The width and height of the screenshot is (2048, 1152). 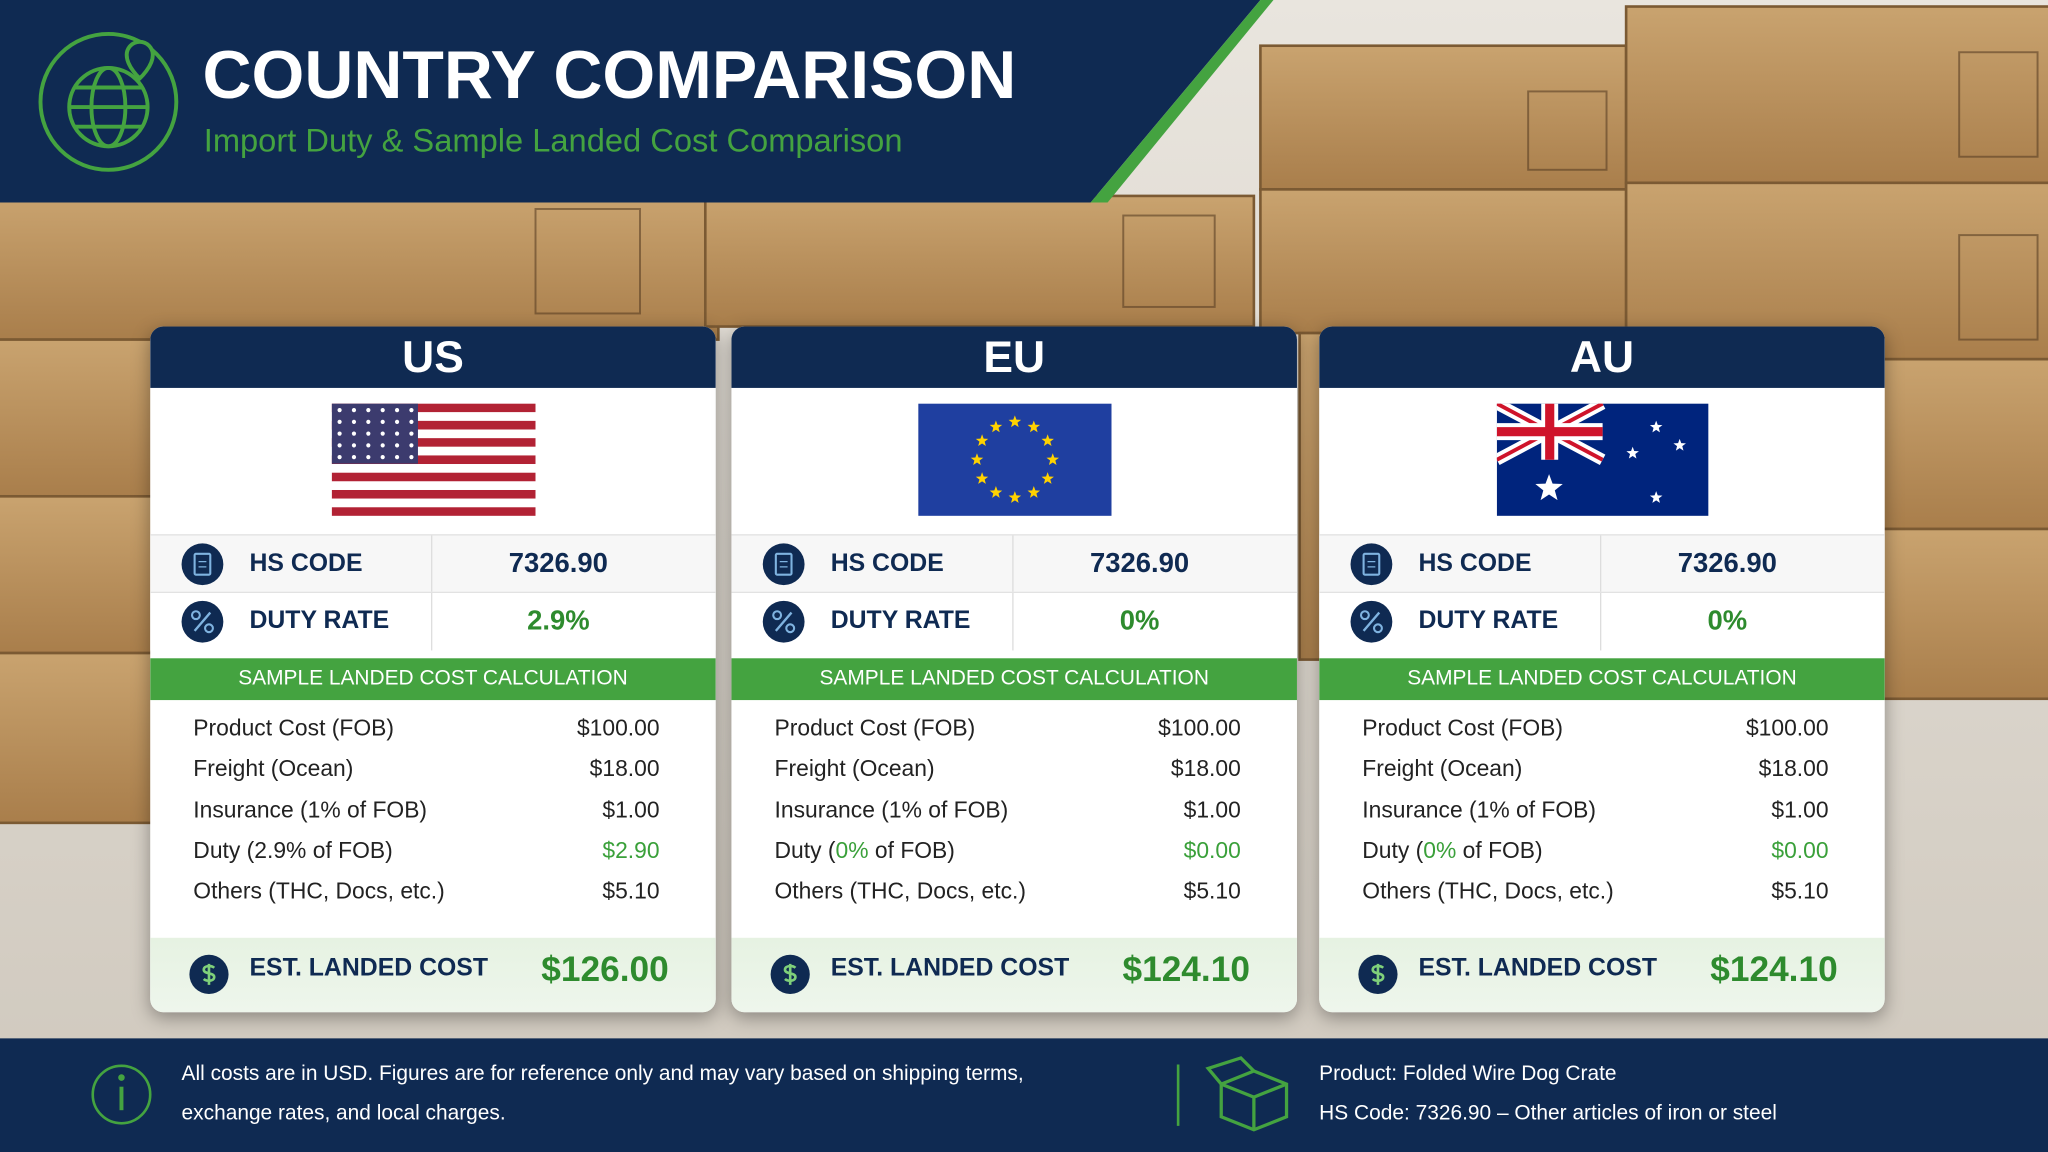 What do you see at coordinates (433, 357) in the screenshot?
I see `region: US` at bounding box center [433, 357].